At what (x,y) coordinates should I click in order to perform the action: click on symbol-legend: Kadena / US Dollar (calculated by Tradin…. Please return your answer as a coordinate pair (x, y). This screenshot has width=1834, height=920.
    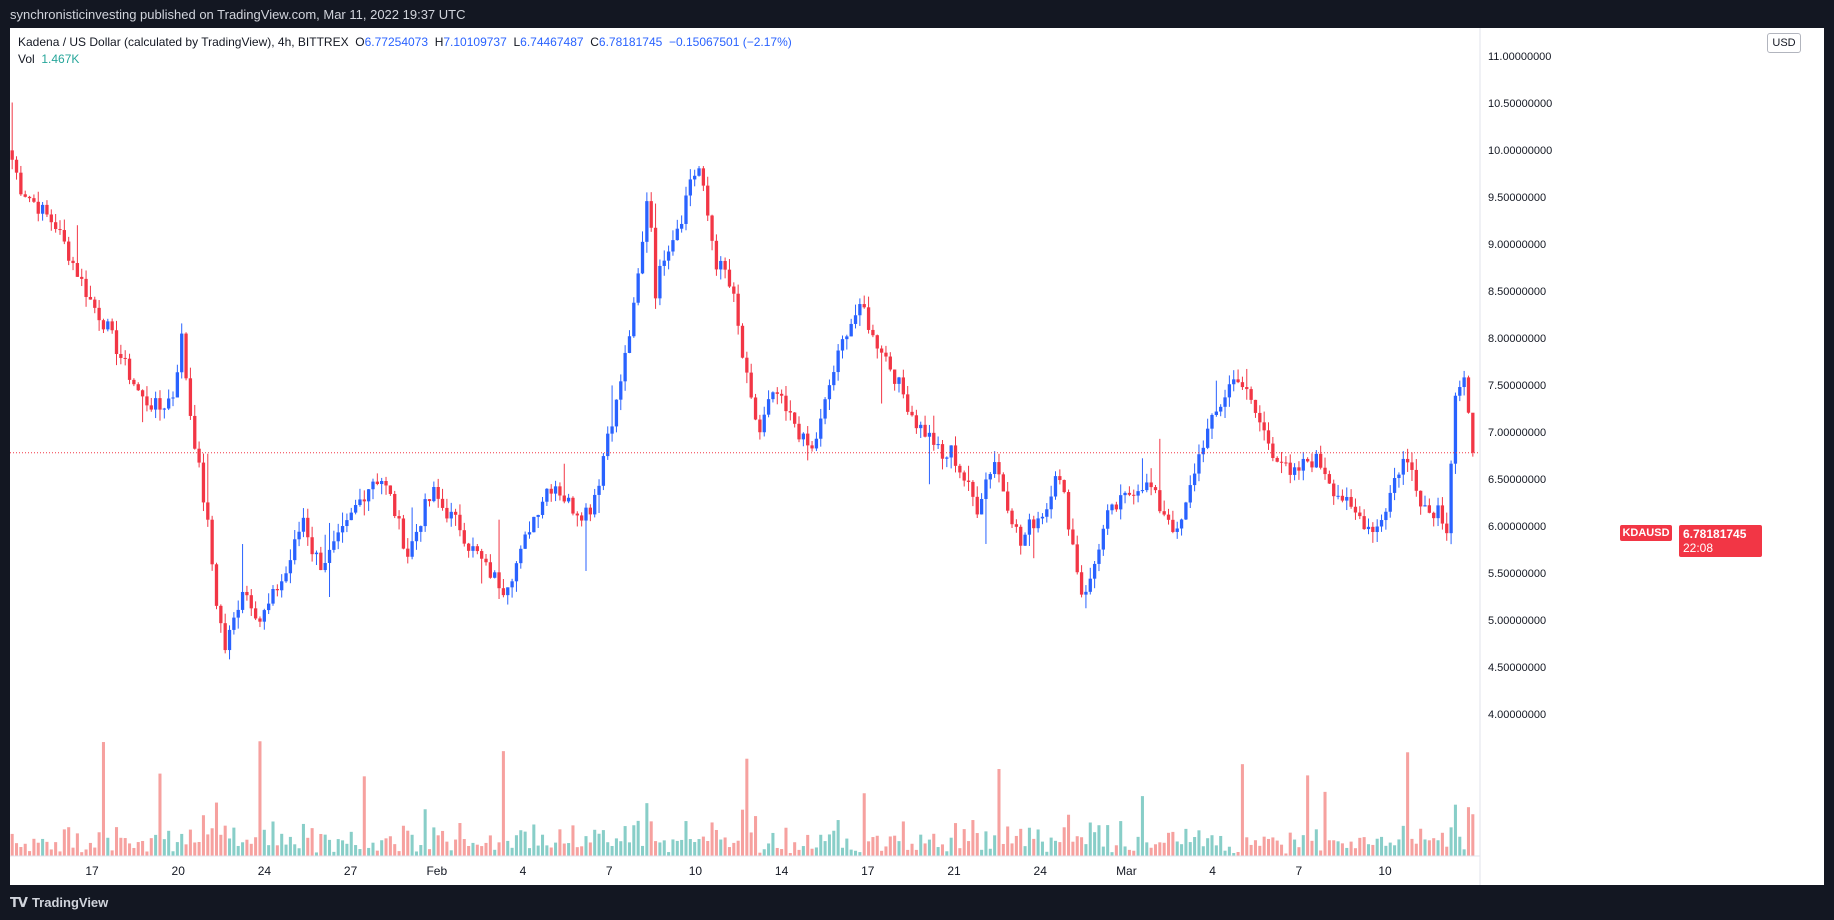
    Looking at the image, I should click on (405, 51).